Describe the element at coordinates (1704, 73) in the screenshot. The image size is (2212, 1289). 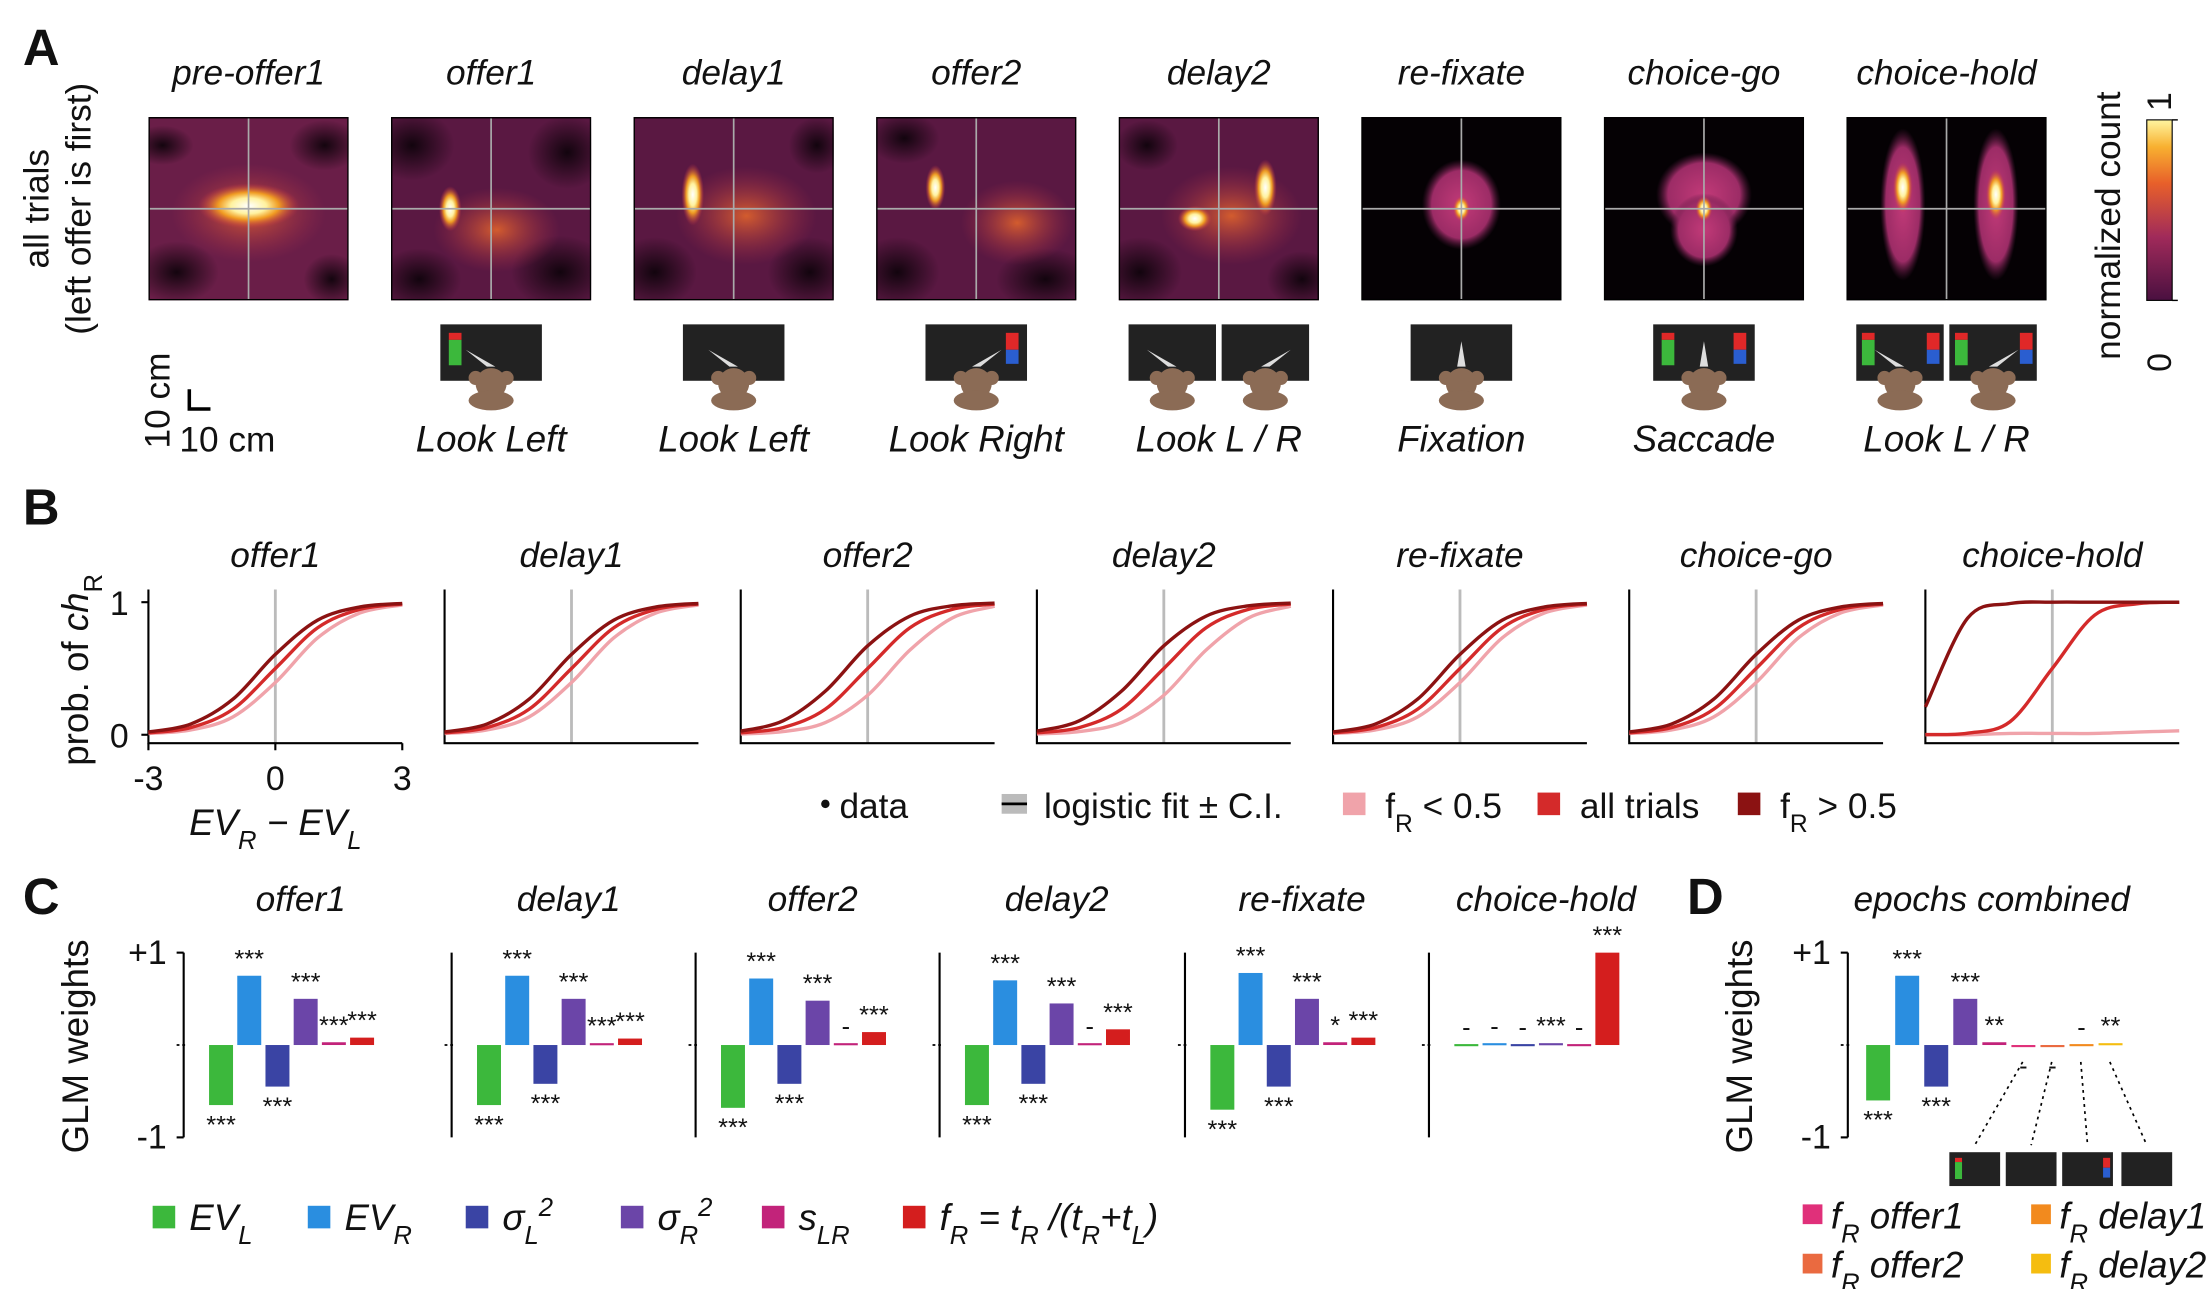
I see `epoch-title: choice-go` at that location.